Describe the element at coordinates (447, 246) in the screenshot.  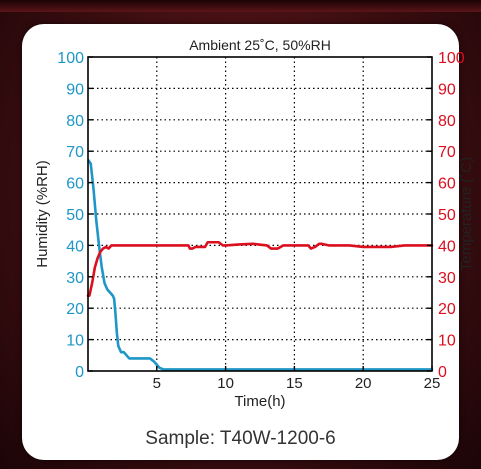
I see `y-right-tick-label: 40` at that location.